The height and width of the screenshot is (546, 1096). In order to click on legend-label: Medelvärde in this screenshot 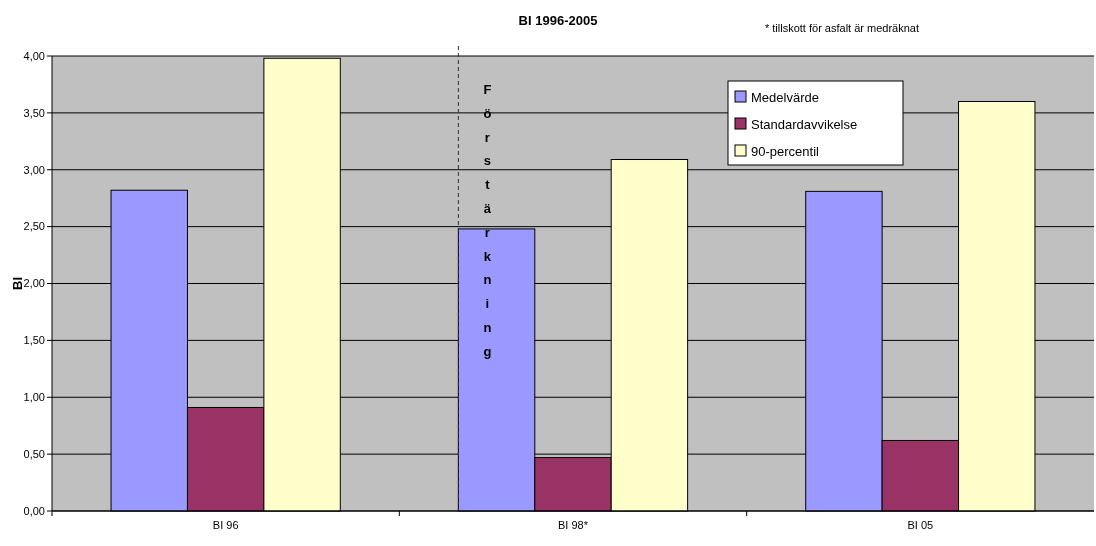, I will do `click(785, 97)`.